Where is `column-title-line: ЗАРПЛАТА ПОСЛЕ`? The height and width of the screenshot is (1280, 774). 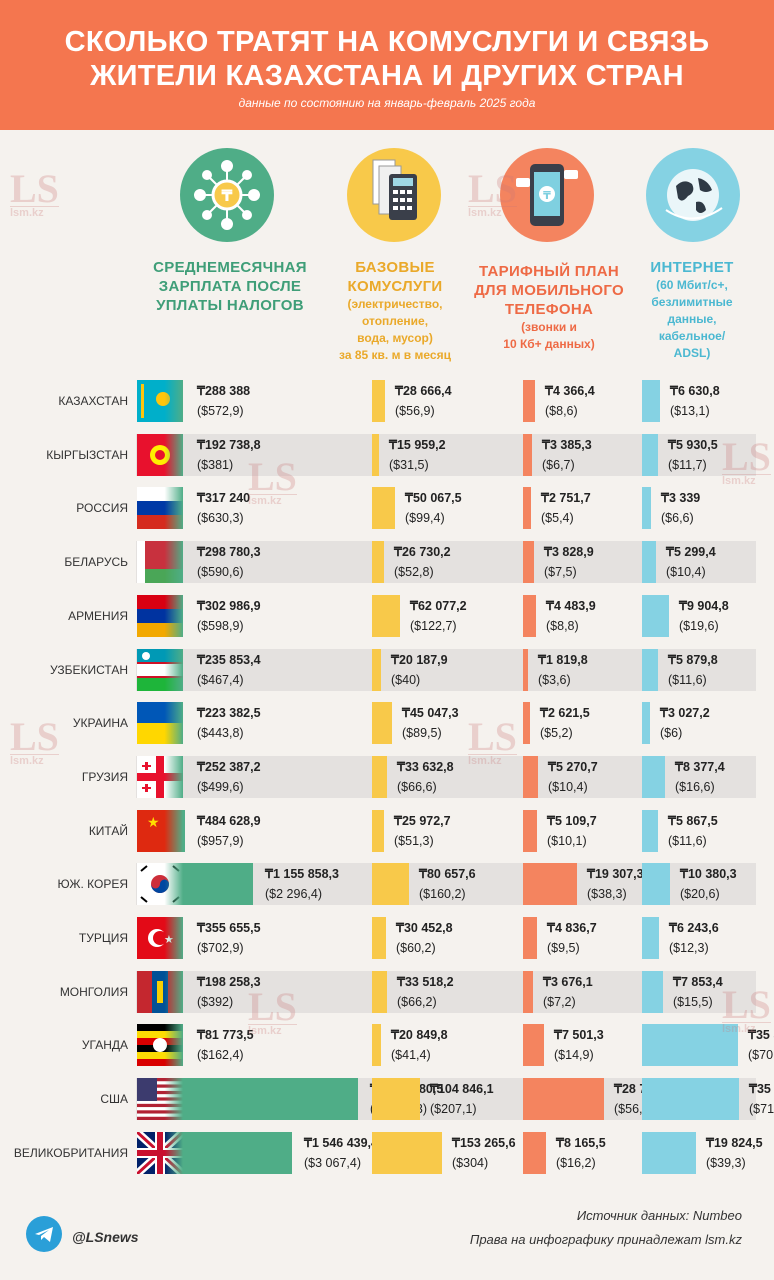 column-title-line: ЗАРПЛАТА ПОСЛЕ is located at coordinates (230, 286).